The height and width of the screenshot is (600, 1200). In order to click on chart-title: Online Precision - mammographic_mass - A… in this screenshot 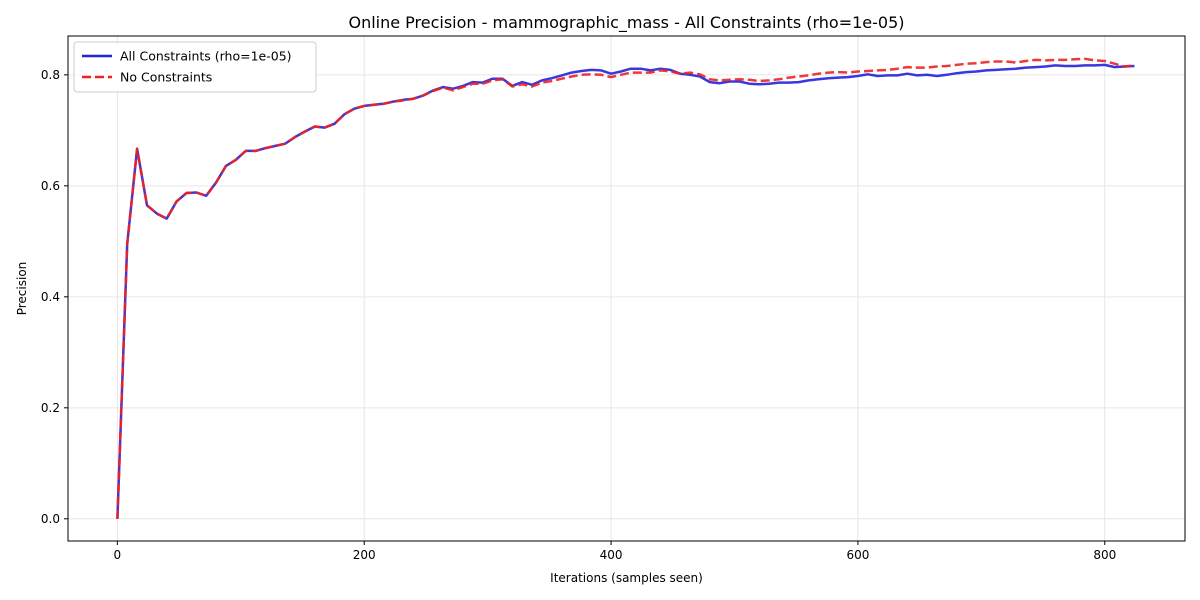, I will do `click(626, 23)`.